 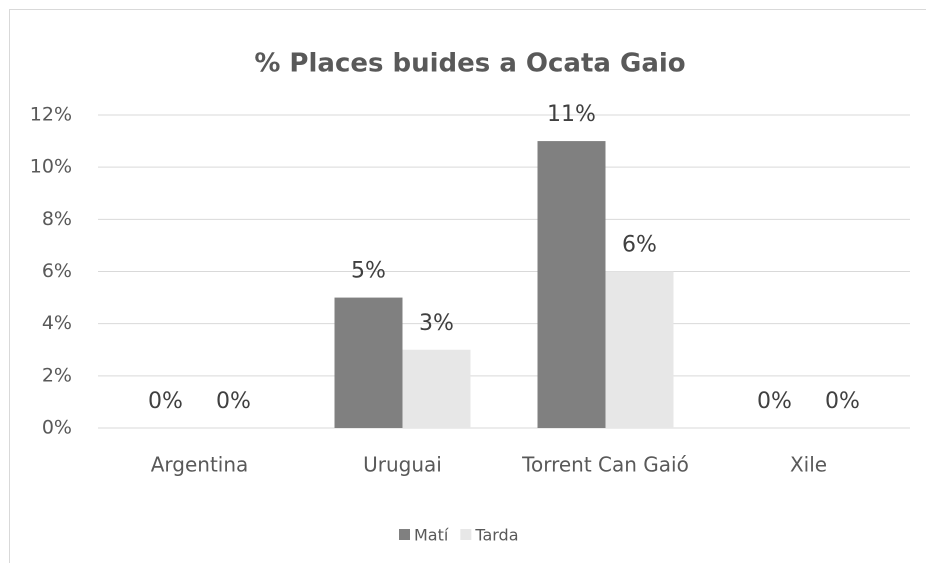 I want to click on y-tick-label: 0%, so click(x=57, y=428).